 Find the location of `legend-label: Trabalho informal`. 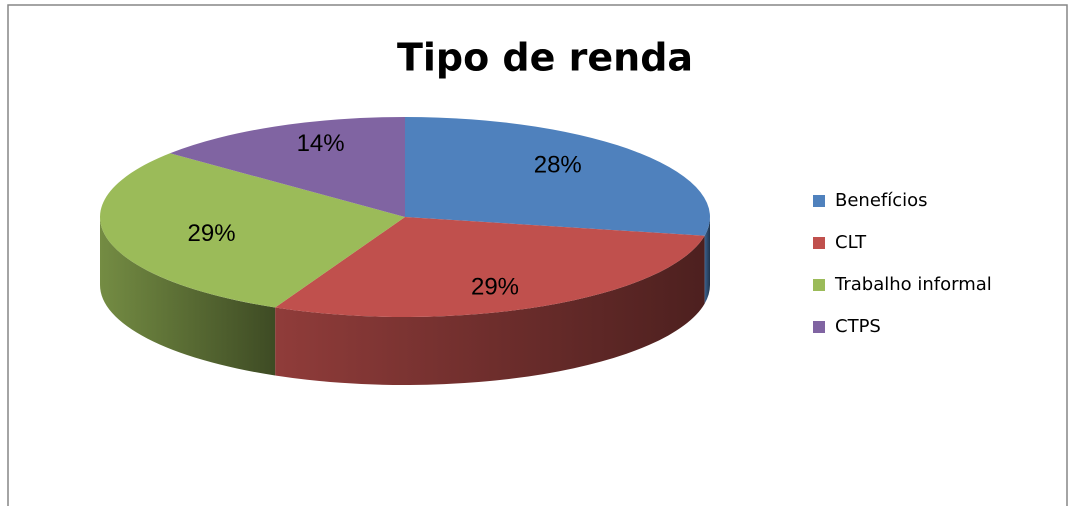

legend-label: Trabalho informal is located at coordinates (913, 284).